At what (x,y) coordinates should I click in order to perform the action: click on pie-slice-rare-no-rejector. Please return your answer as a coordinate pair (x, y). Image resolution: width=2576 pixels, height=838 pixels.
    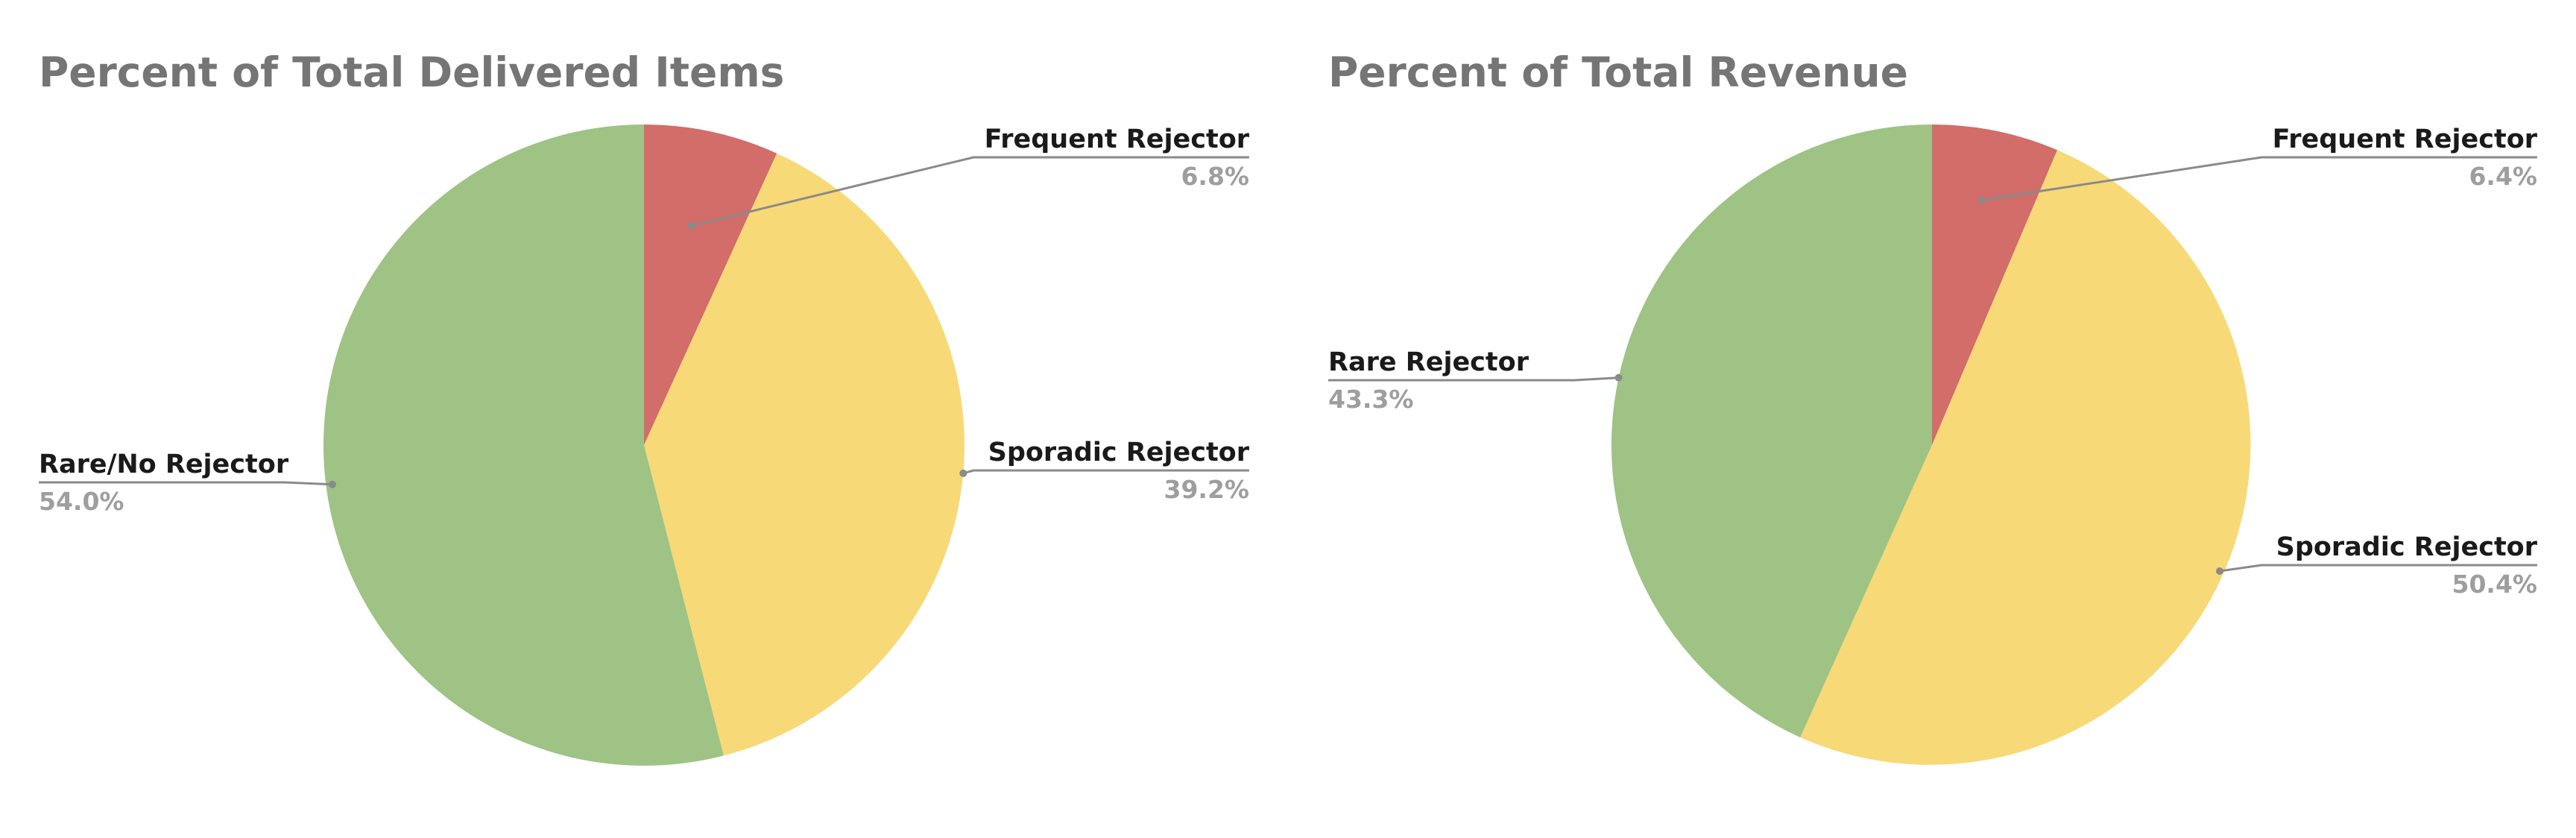
    Looking at the image, I should click on (523, 445).